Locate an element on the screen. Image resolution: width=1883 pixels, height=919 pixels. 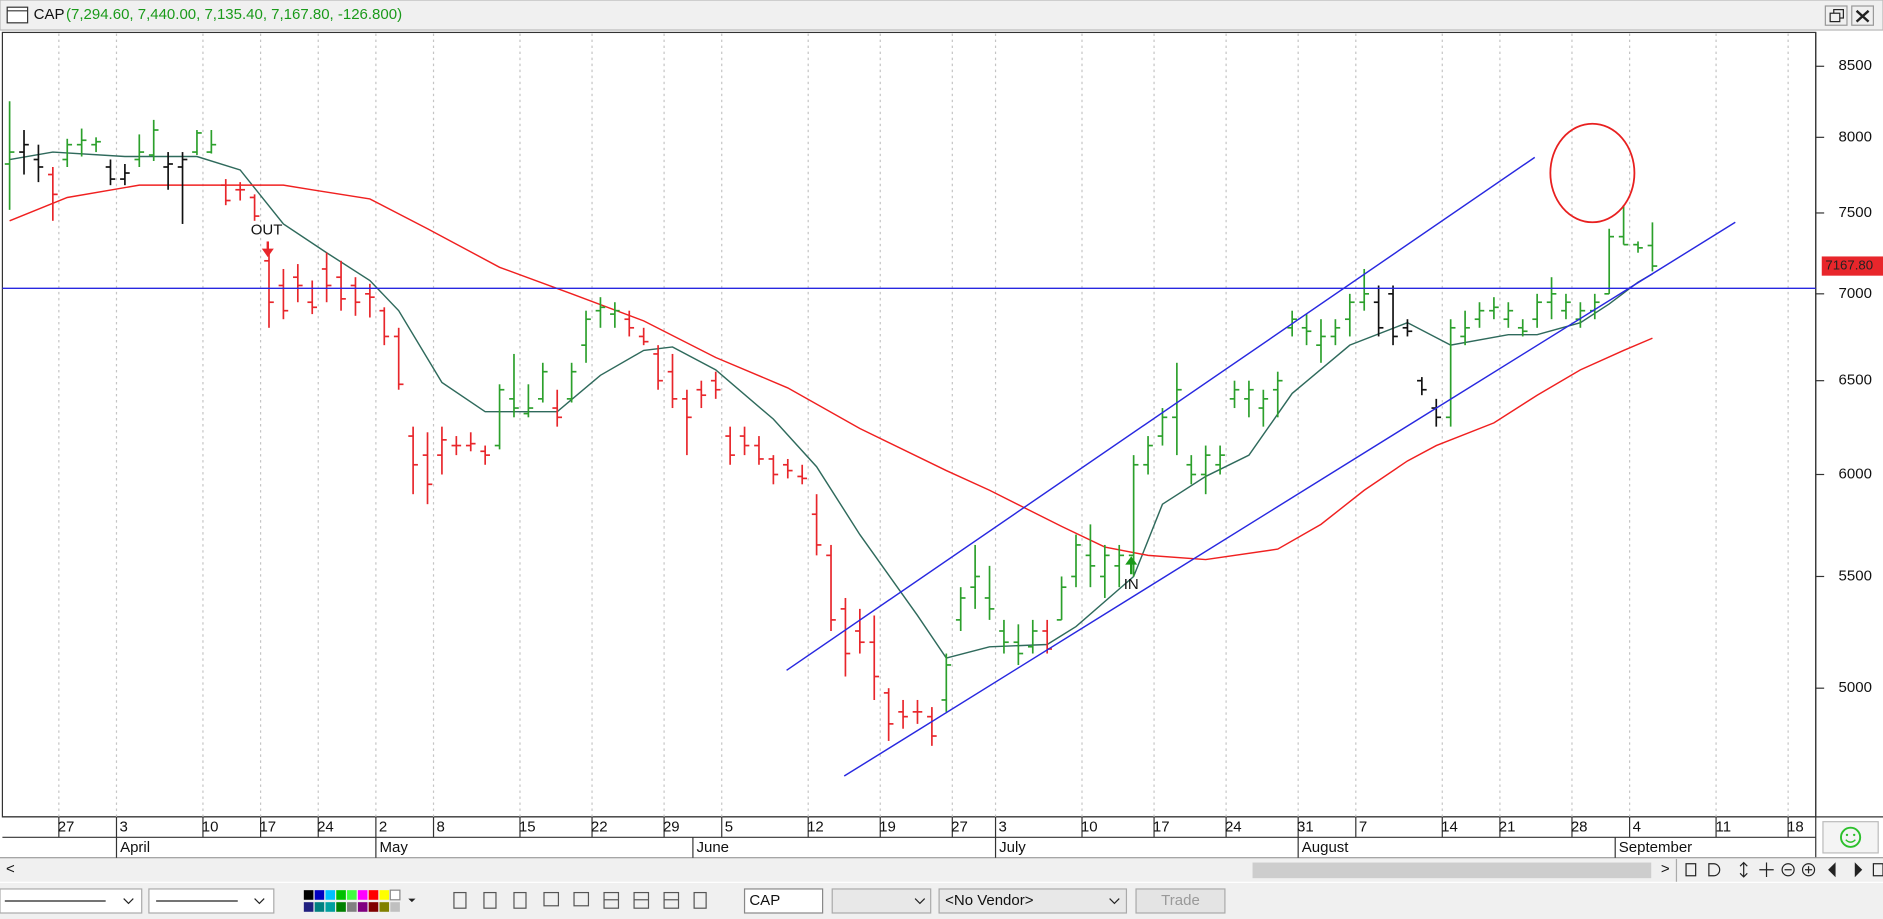
x-tick-label: 18 is located at coordinates (1795, 827).